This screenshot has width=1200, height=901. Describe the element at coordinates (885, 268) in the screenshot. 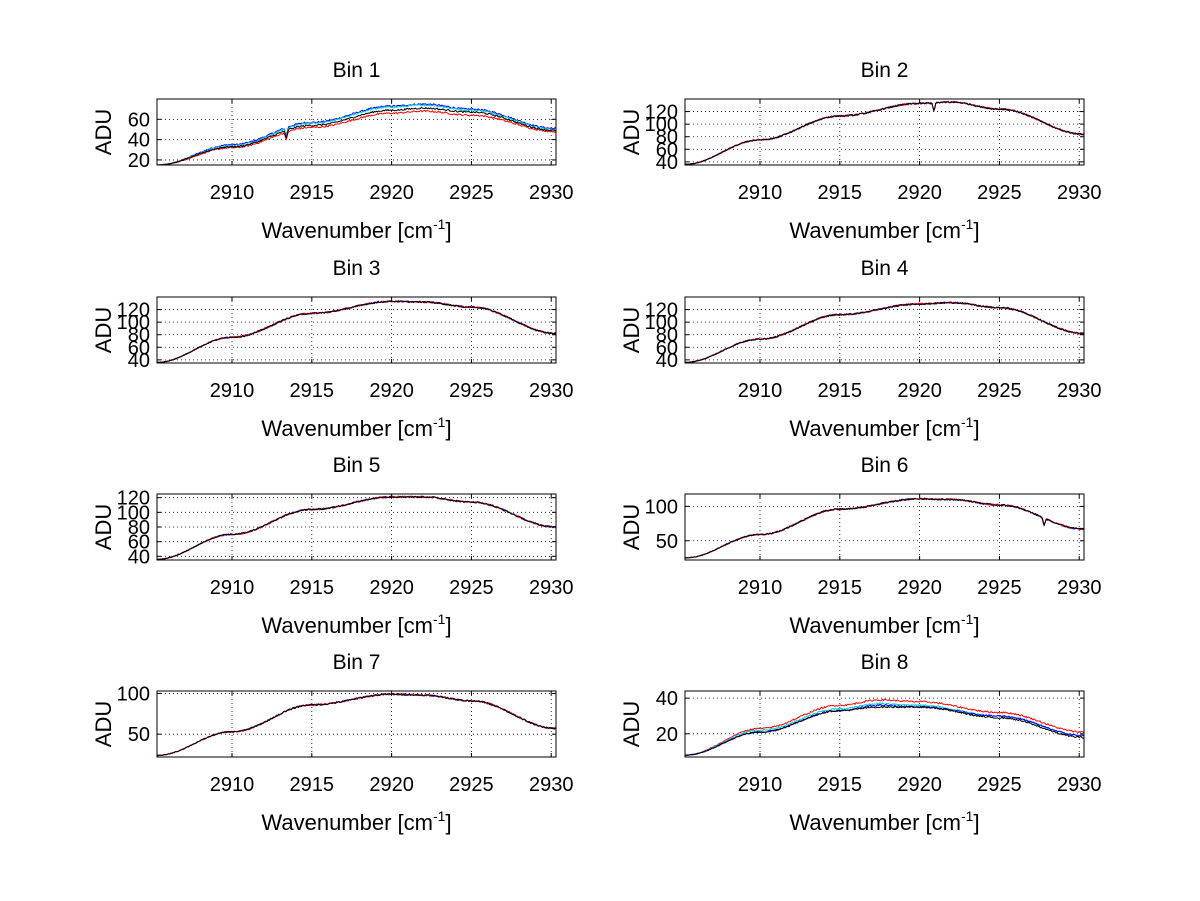

I see `panel-title: Bin 4` at that location.